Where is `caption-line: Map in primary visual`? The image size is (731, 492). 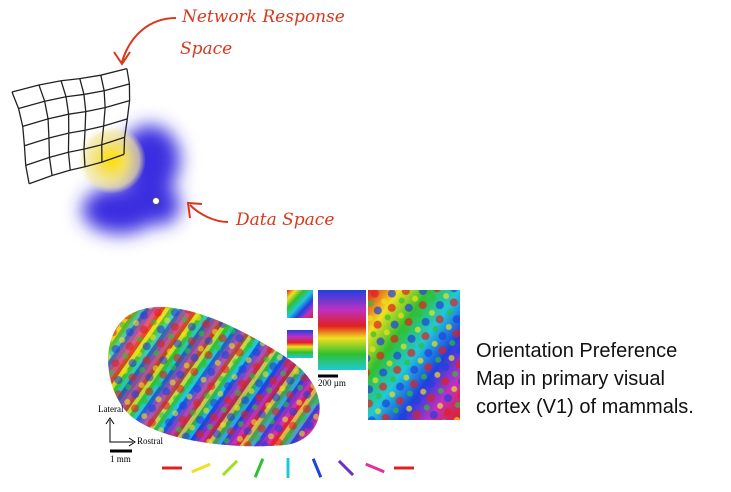 caption-line: Map in primary visual is located at coordinates (570, 379).